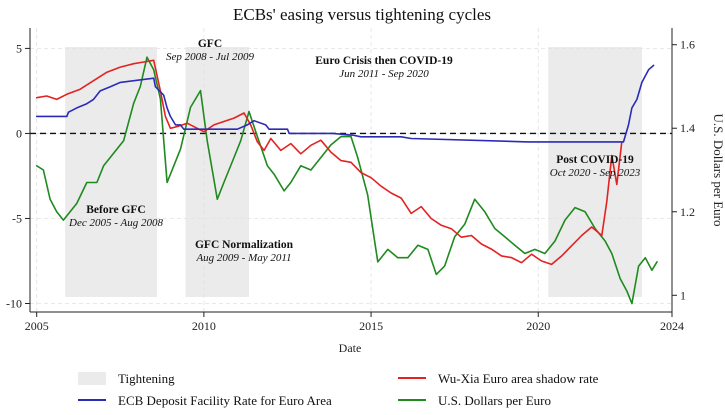 The height and width of the screenshot is (415, 725). I want to click on y-left-tick-label-1: 0, so click(19, 133).